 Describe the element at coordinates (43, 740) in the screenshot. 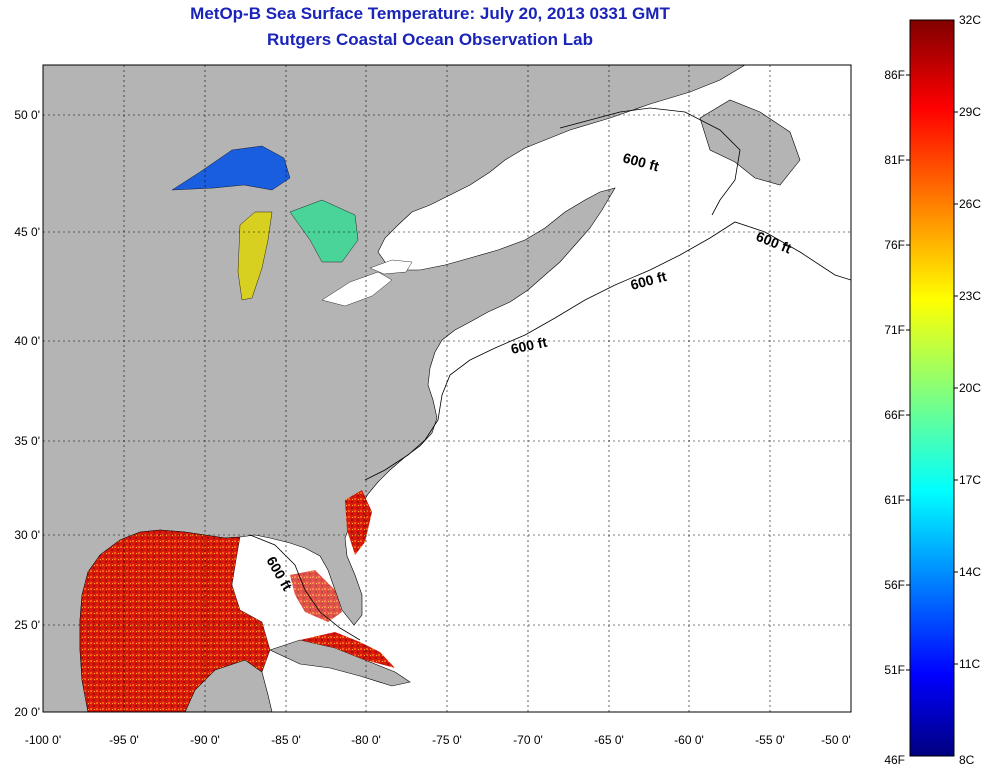

I see `lon-tick-label: -100 0'` at that location.